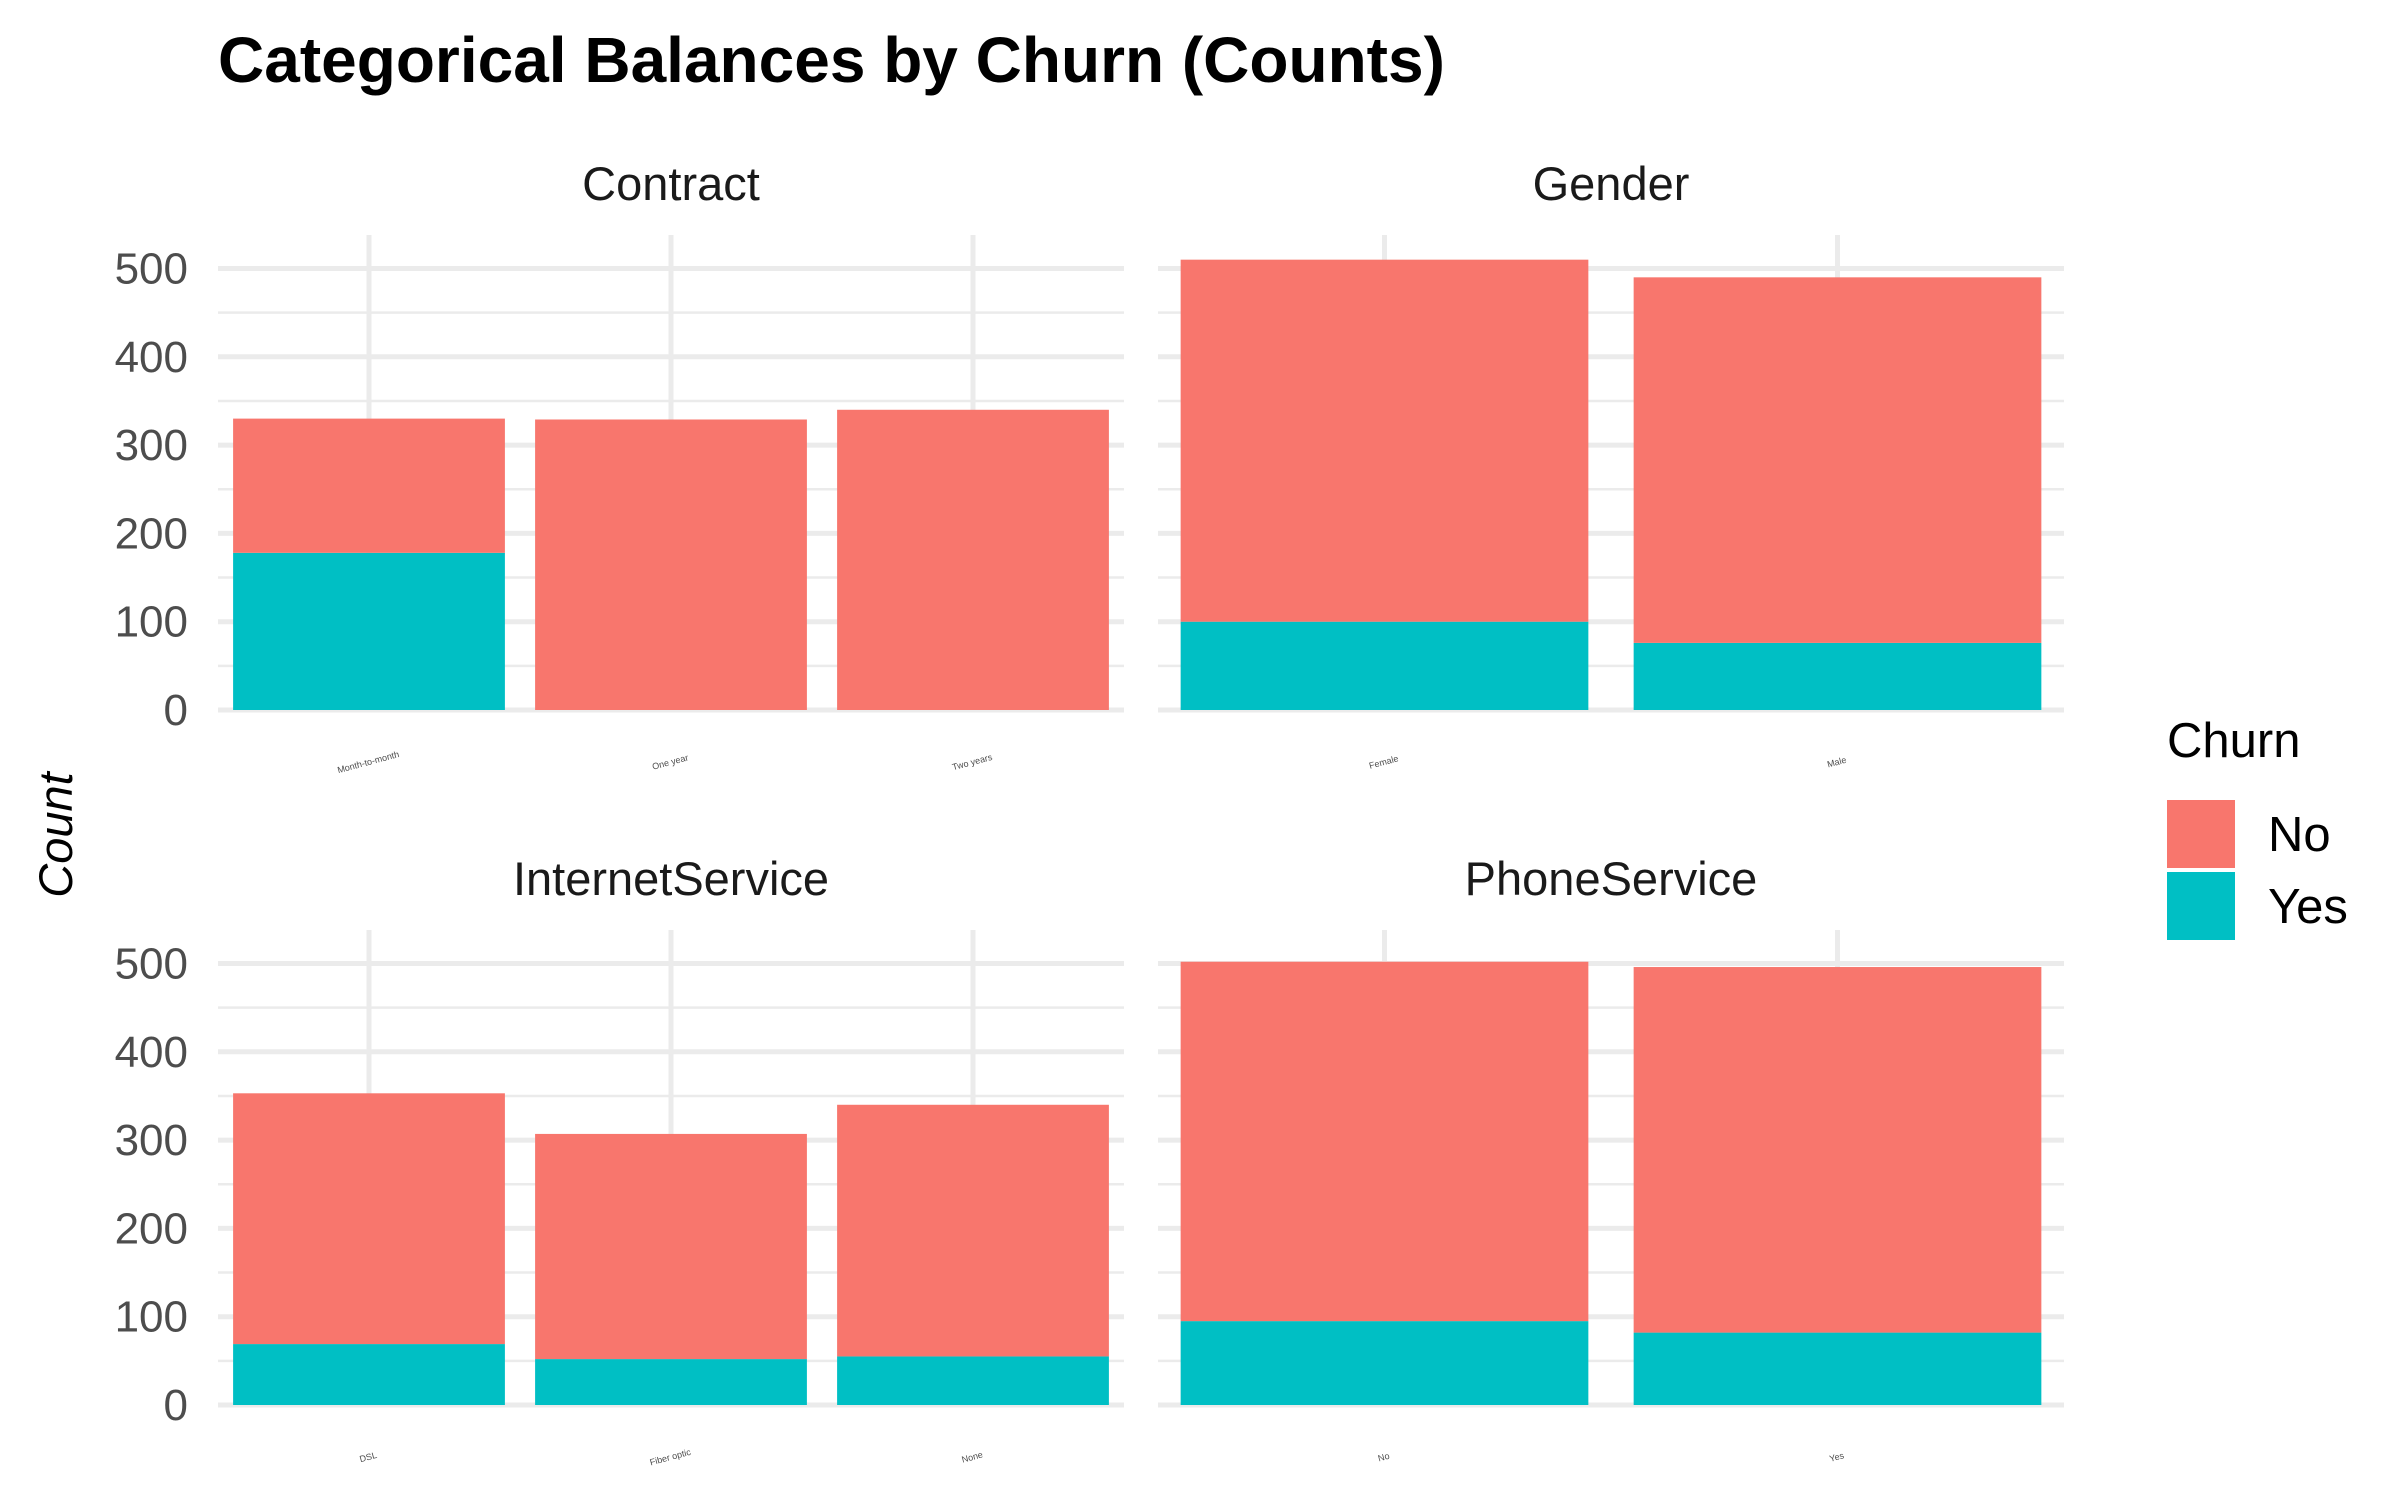 Image resolution: width=2400 pixels, height=1500 pixels. What do you see at coordinates (2201, 906) in the screenshot?
I see `legend-key-yes` at bounding box center [2201, 906].